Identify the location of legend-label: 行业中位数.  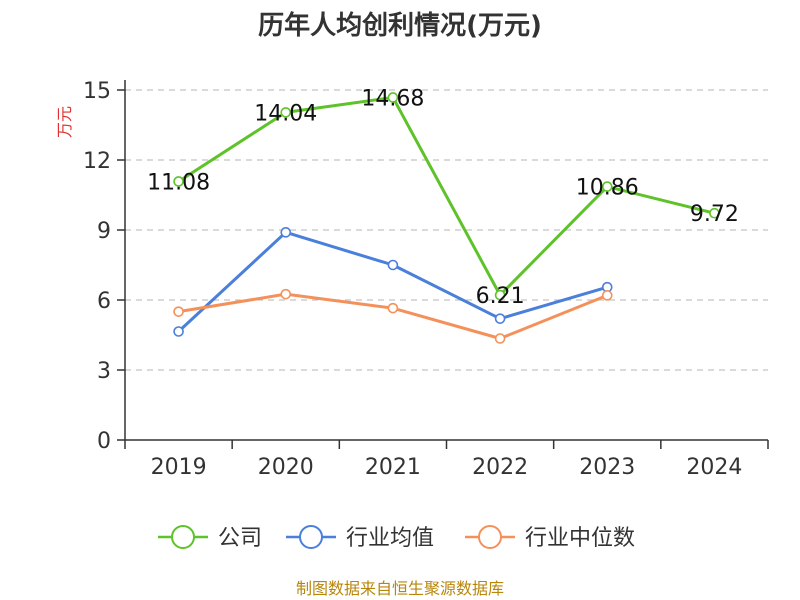
(580, 538).